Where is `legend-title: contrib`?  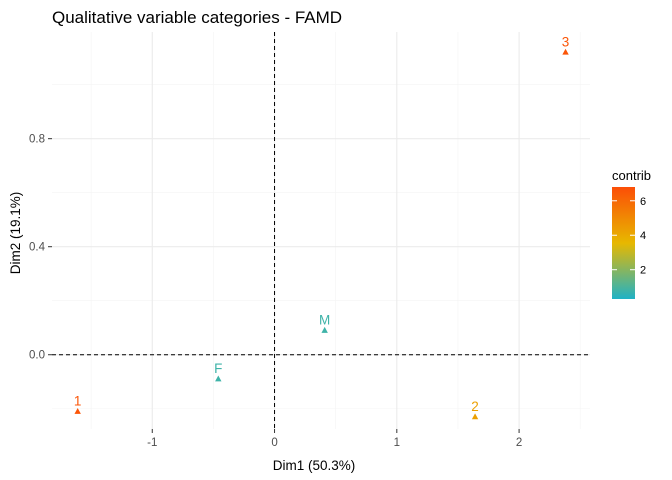
legend-title: contrib is located at coordinates (631, 175).